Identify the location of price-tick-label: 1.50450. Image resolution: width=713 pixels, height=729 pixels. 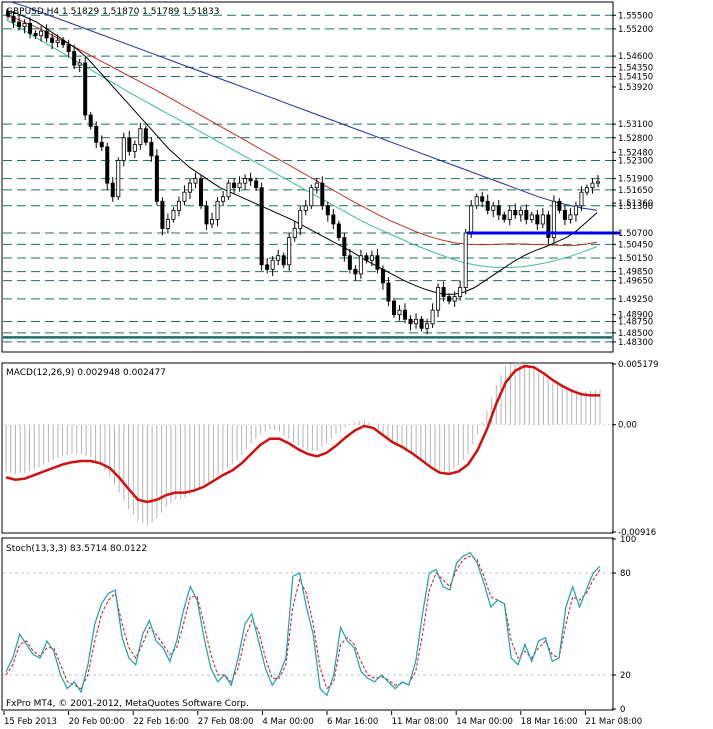
(635, 245).